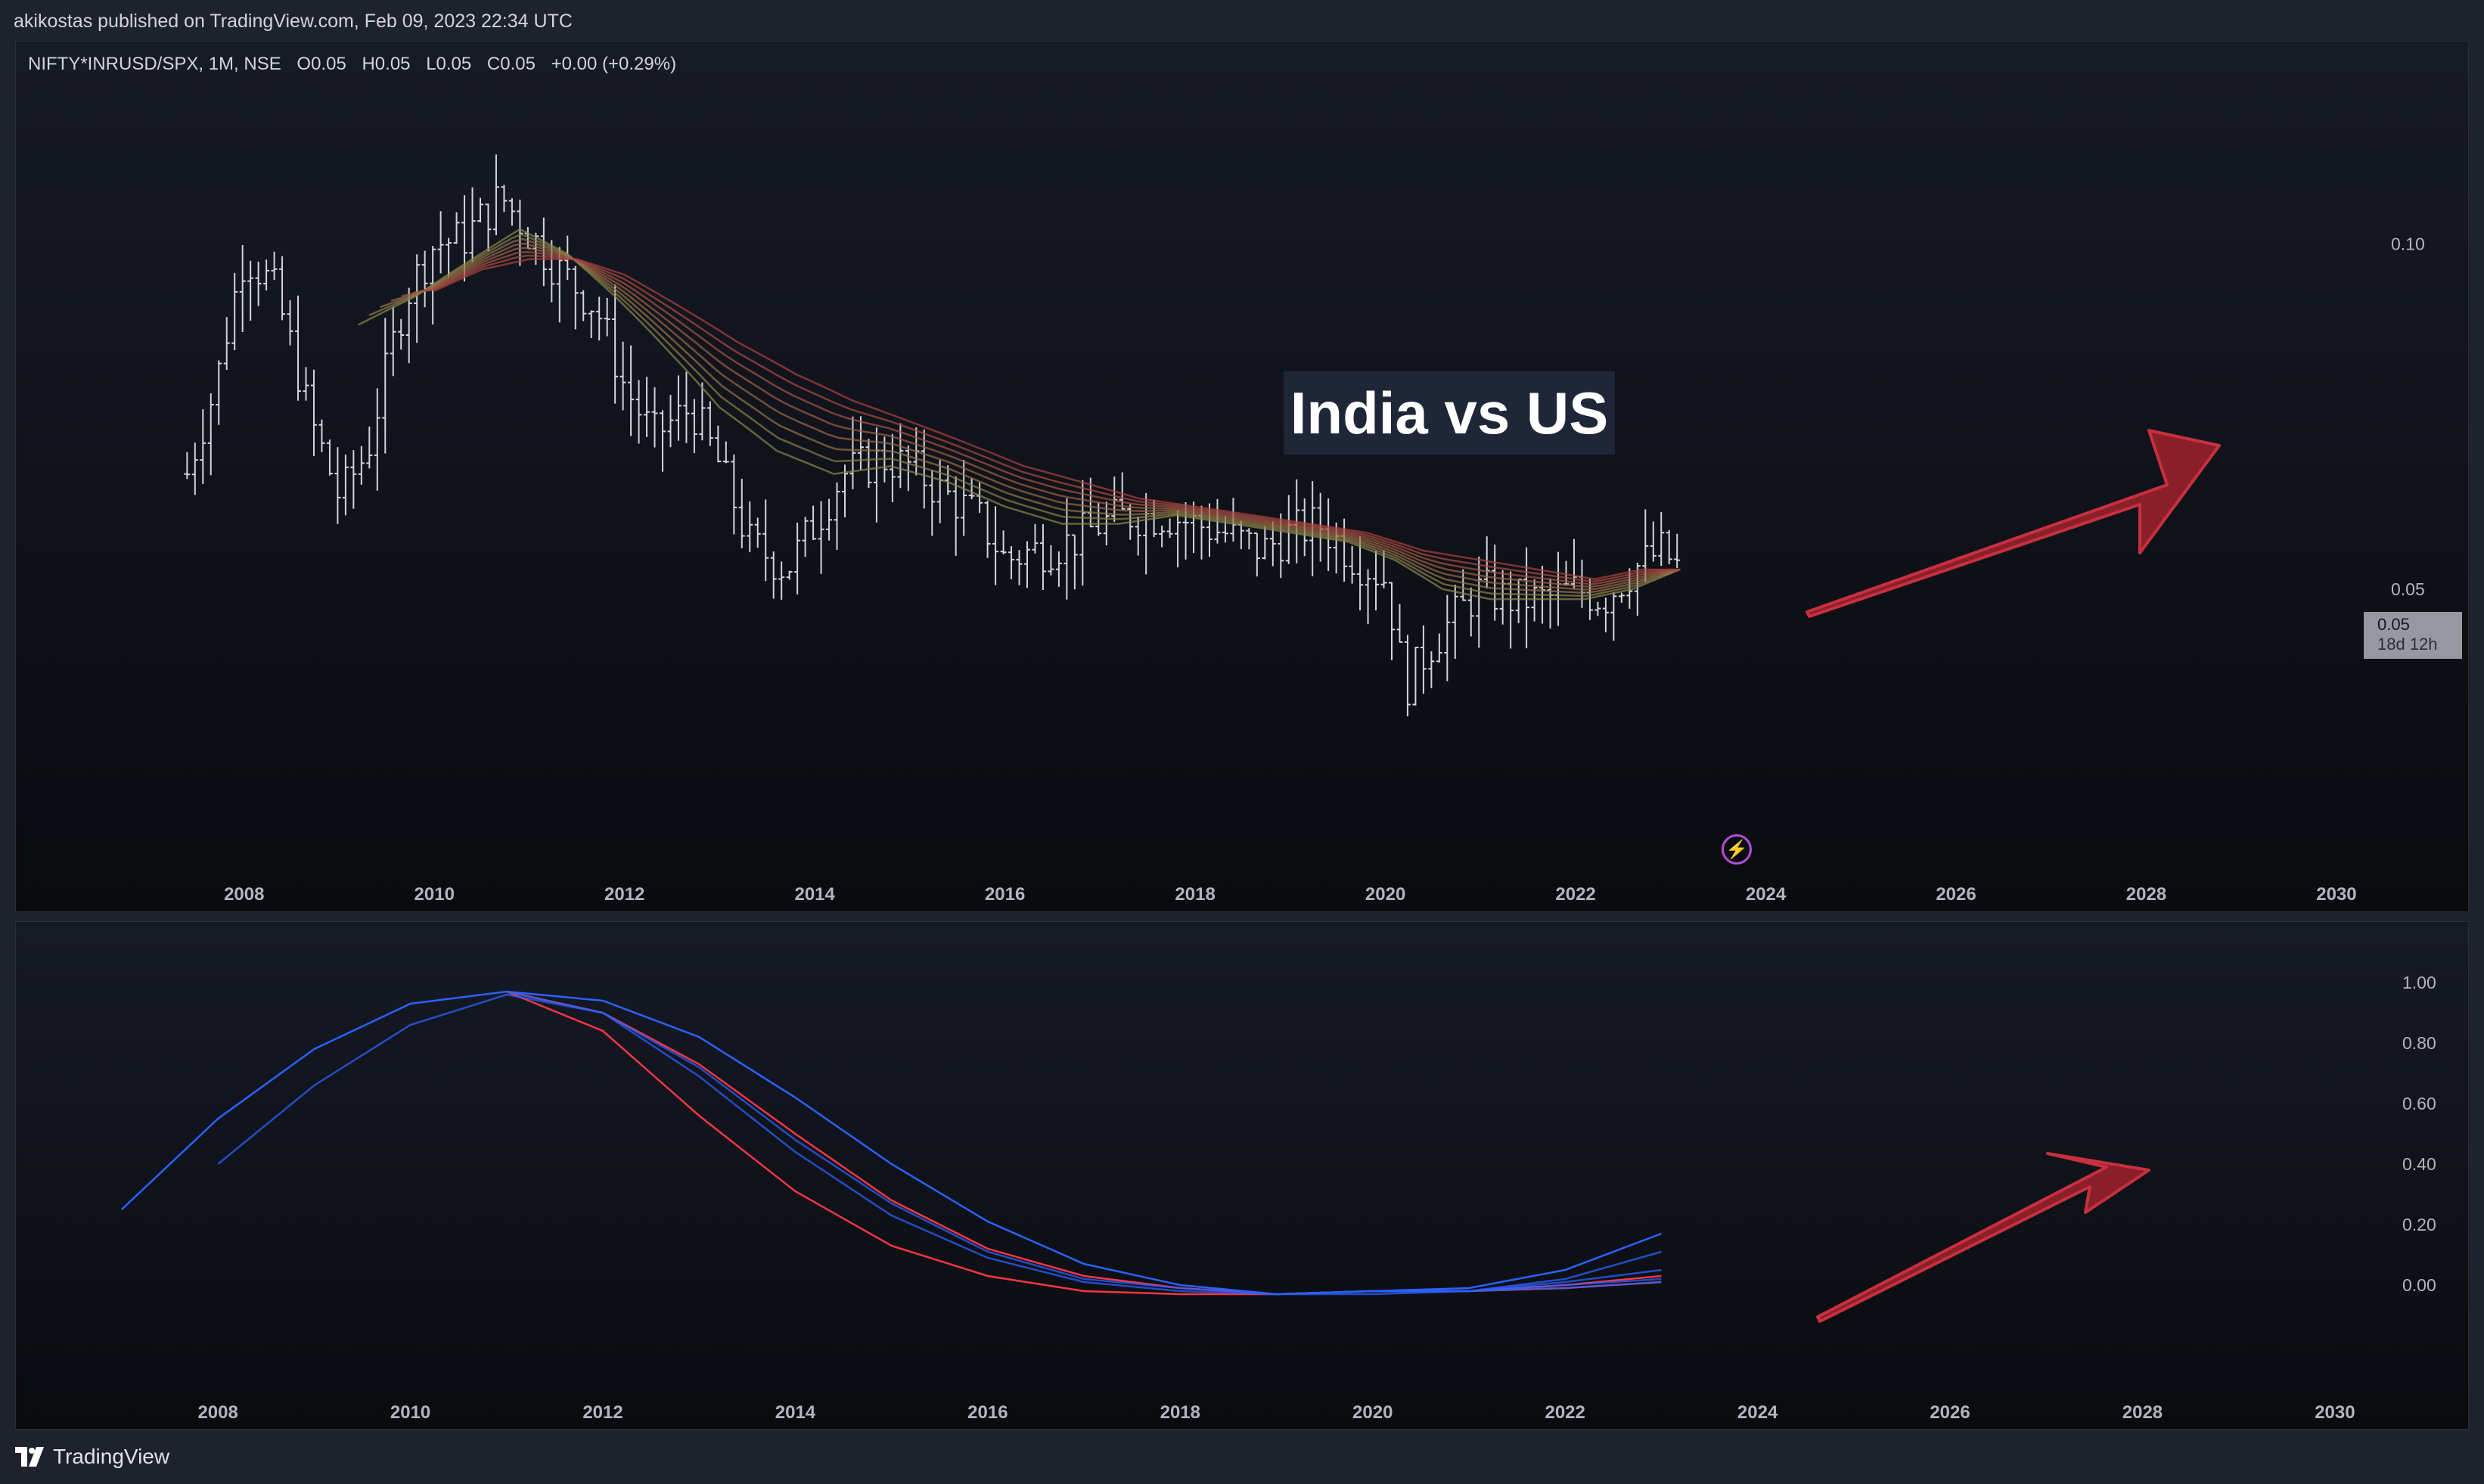 The width and height of the screenshot is (2484, 1484). Describe the element at coordinates (1450, 413) in the screenshot. I see `annotation-title: India vs US` at that location.